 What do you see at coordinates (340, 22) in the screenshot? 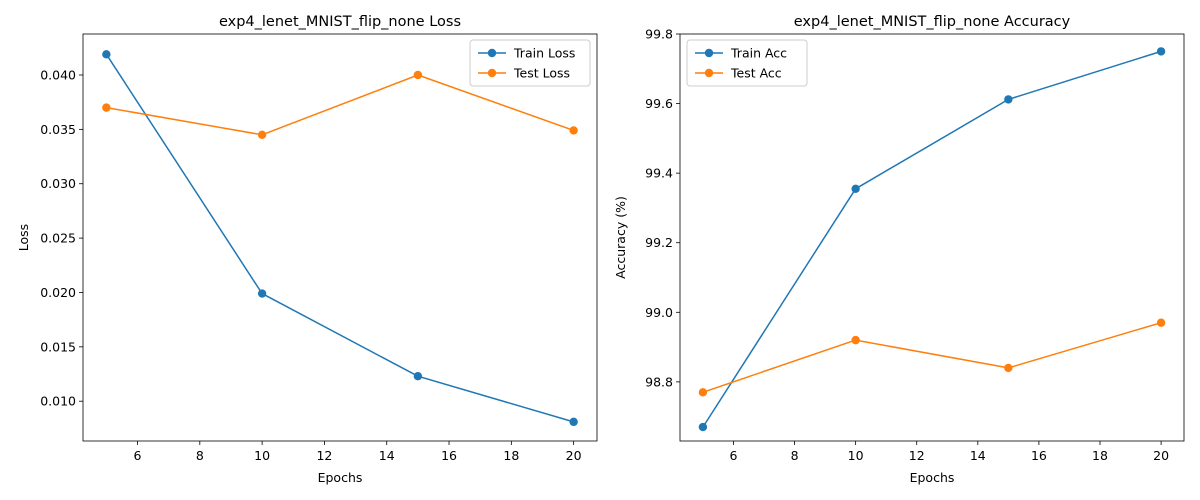
I see `chart-title: exp4_lenet_MNIST_flip_none Loss` at bounding box center [340, 22].